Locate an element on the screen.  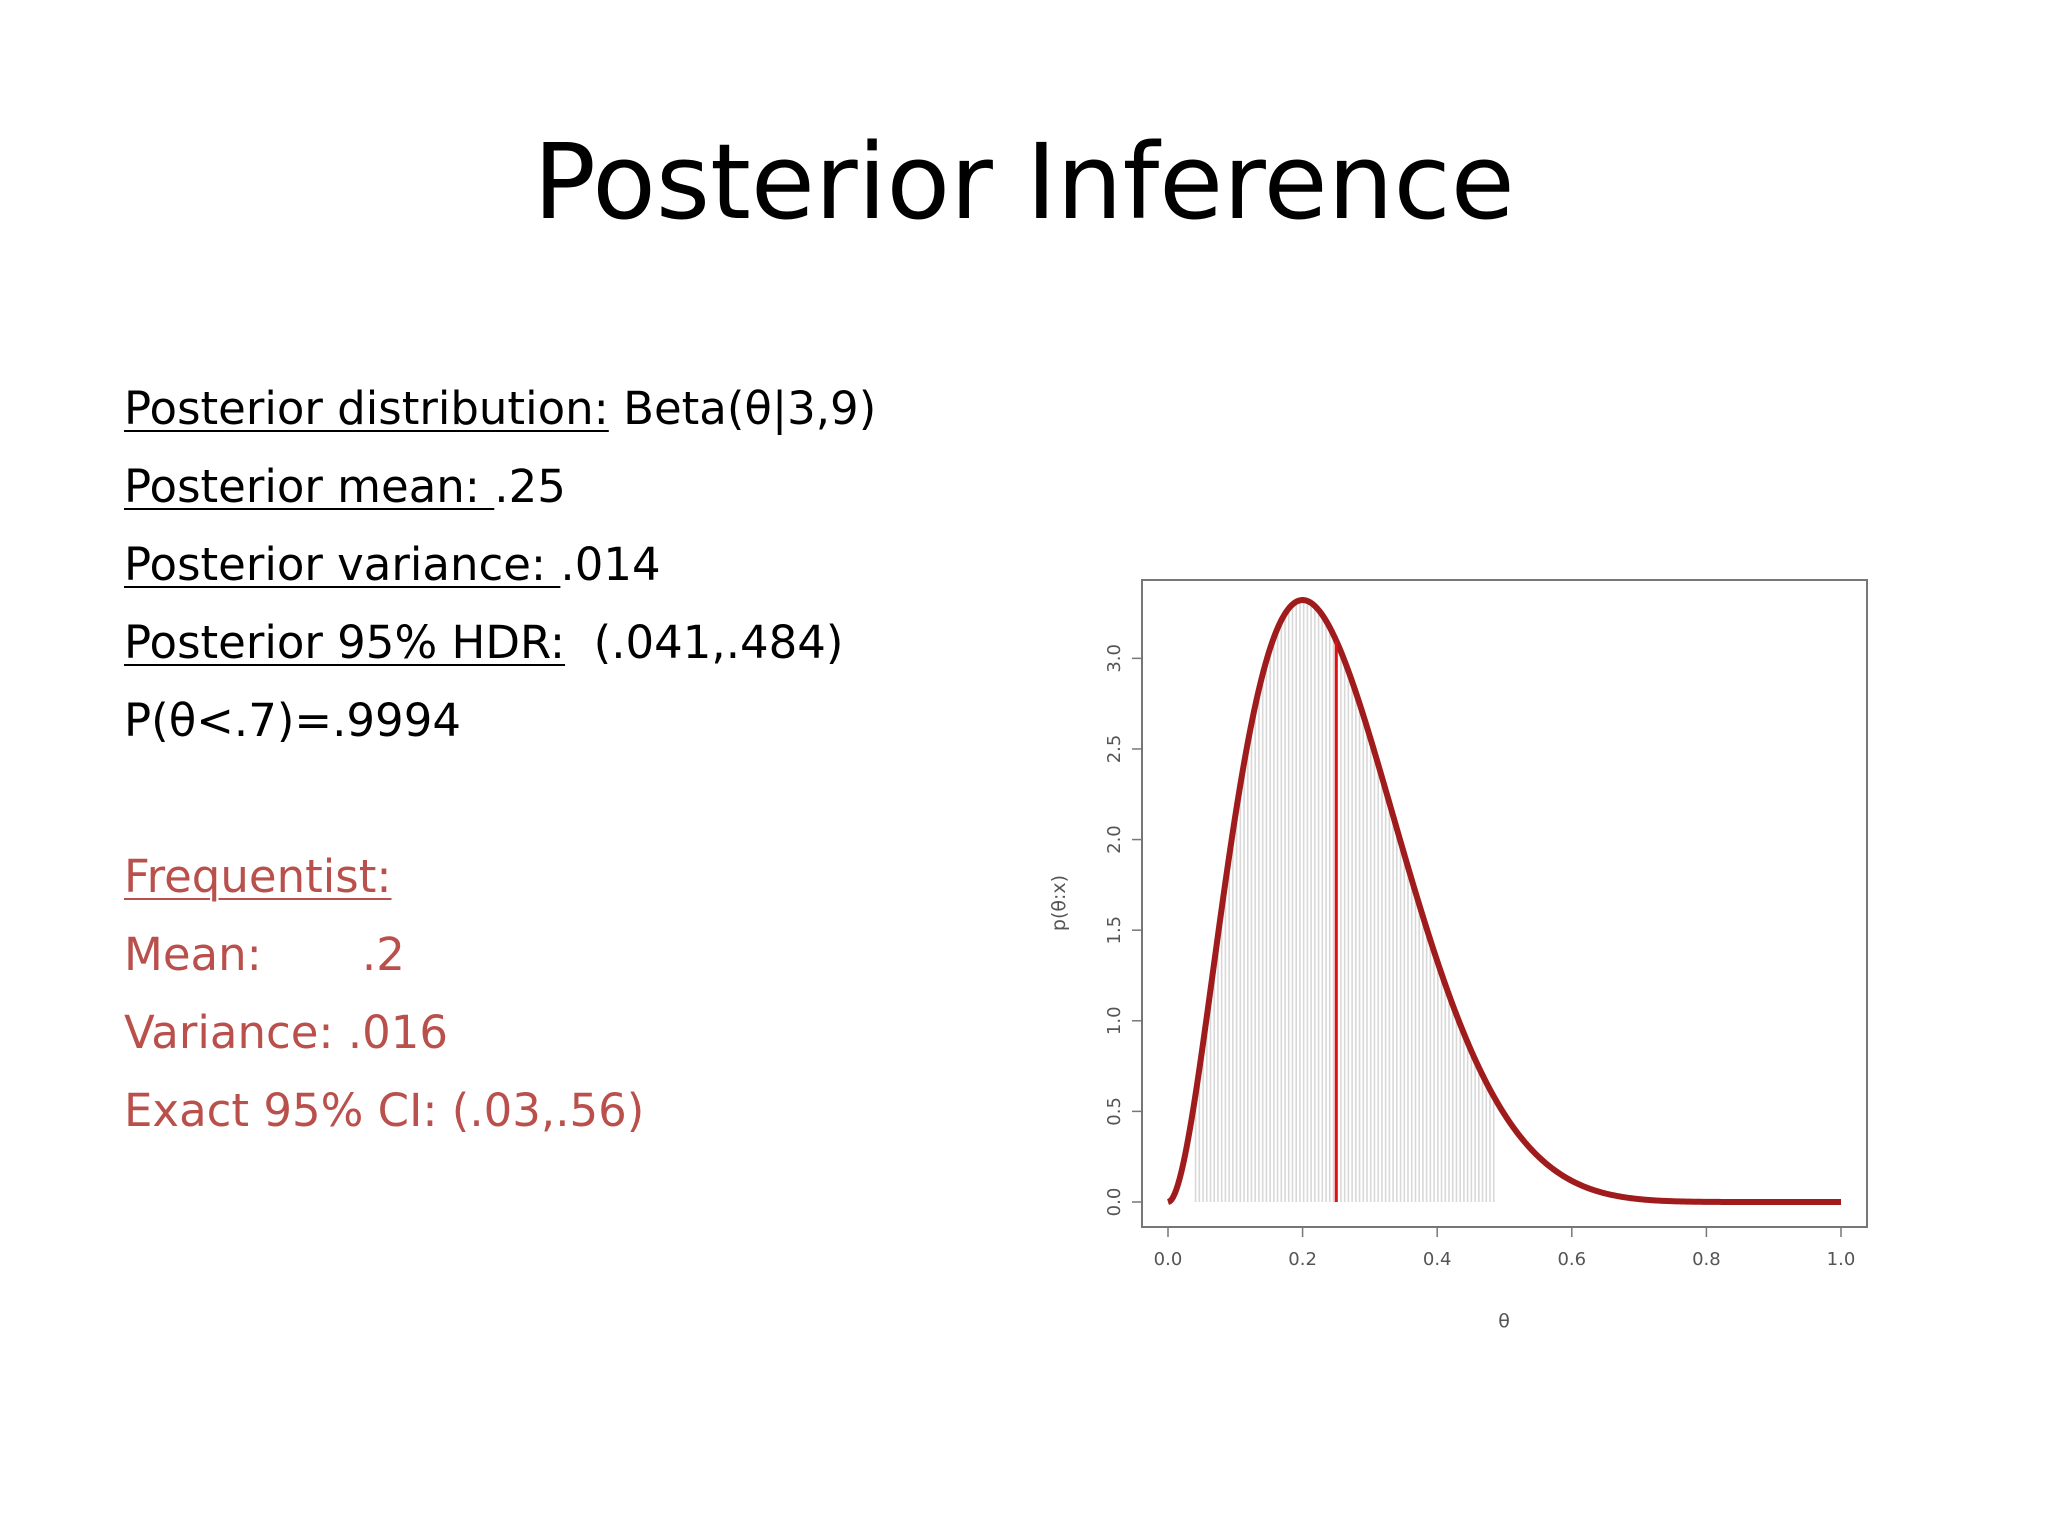
y-tick-label: 3.0 is located at coordinates (1114, 658).